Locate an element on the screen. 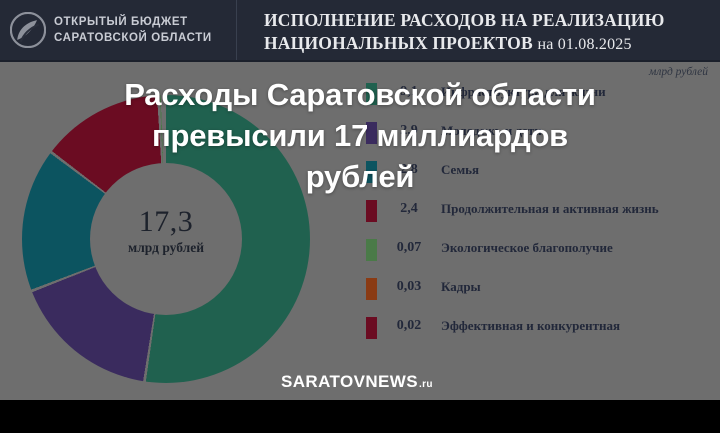 The image size is (720, 433). bottom-letterbox-bar is located at coordinates (360, 416).